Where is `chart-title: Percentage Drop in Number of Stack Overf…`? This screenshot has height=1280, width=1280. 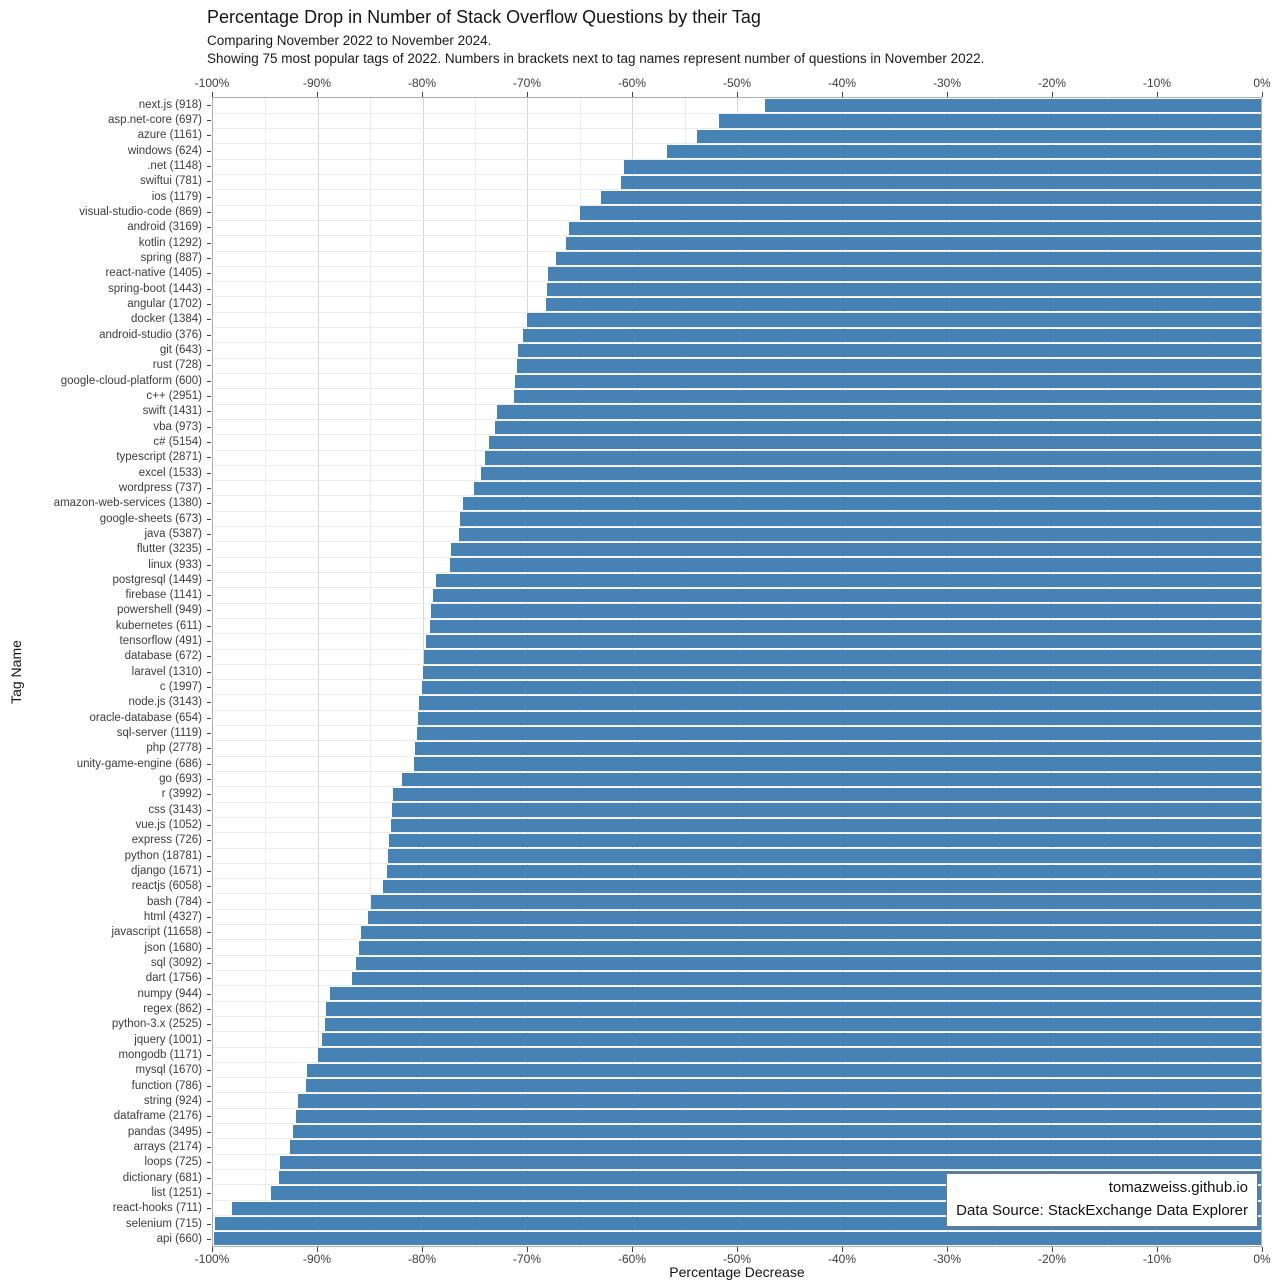
chart-title: Percentage Drop in Number of Stack Overf… is located at coordinates (484, 17).